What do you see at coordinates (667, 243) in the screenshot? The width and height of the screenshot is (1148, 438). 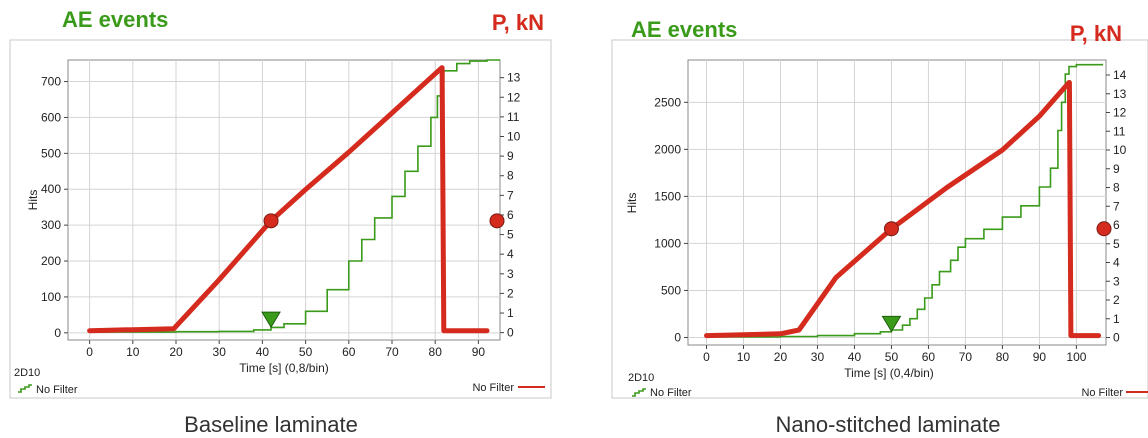 I see `y-tick-label: 1000` at bounding box center [667, 243].